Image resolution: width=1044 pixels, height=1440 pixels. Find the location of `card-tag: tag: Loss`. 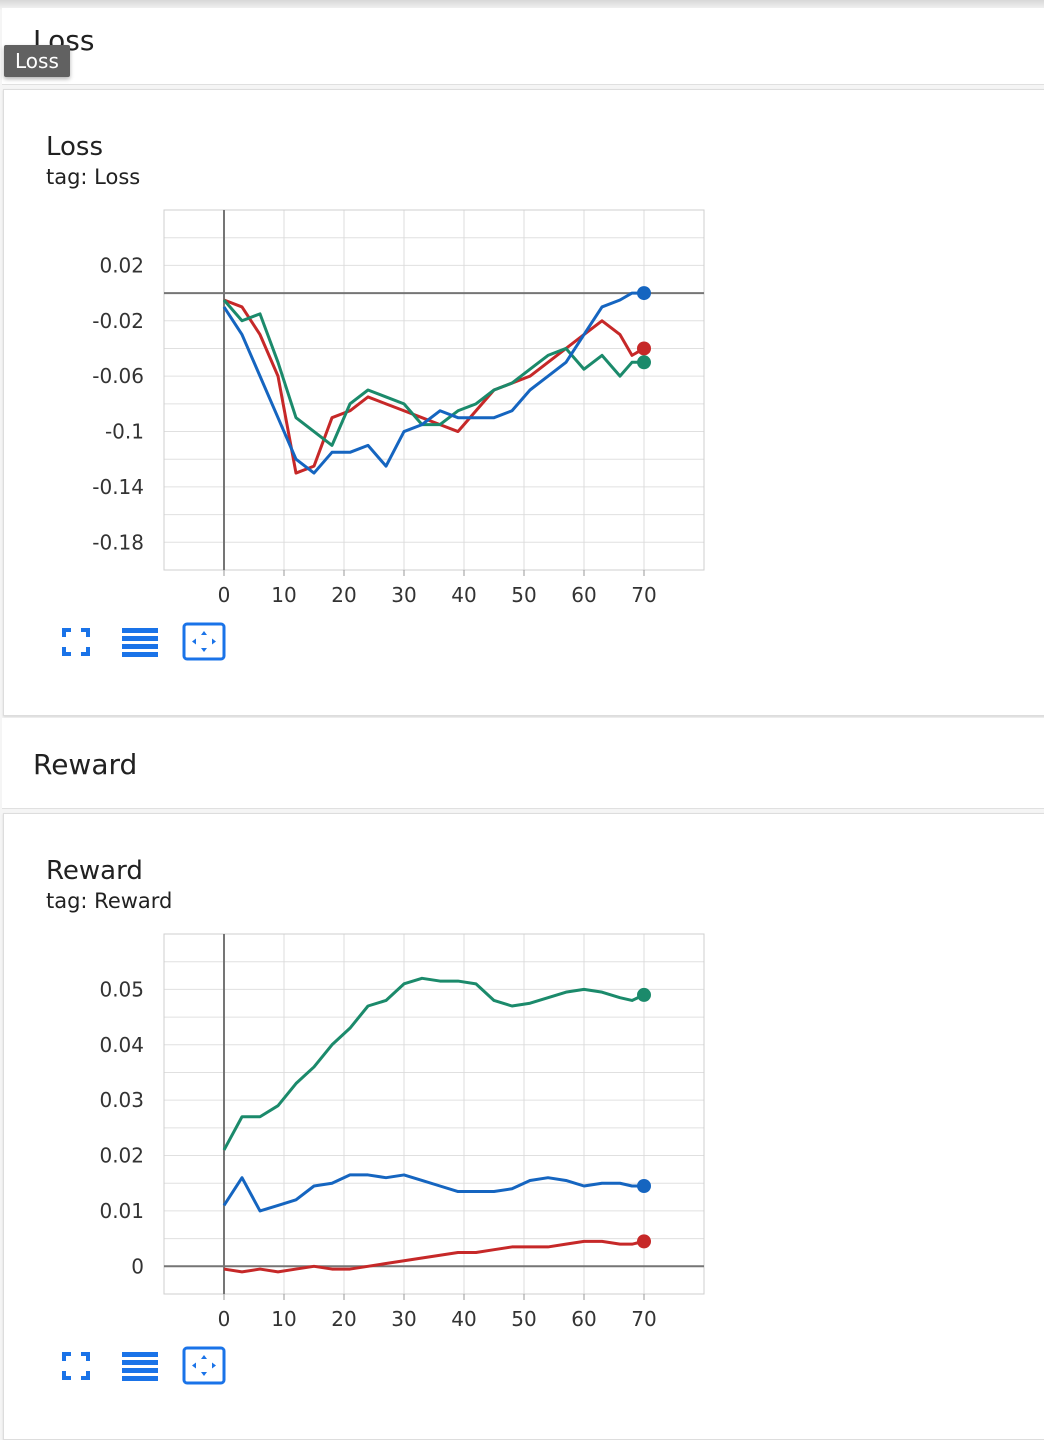

card-tag: tag: Loss is located at coordinates (93, 177).